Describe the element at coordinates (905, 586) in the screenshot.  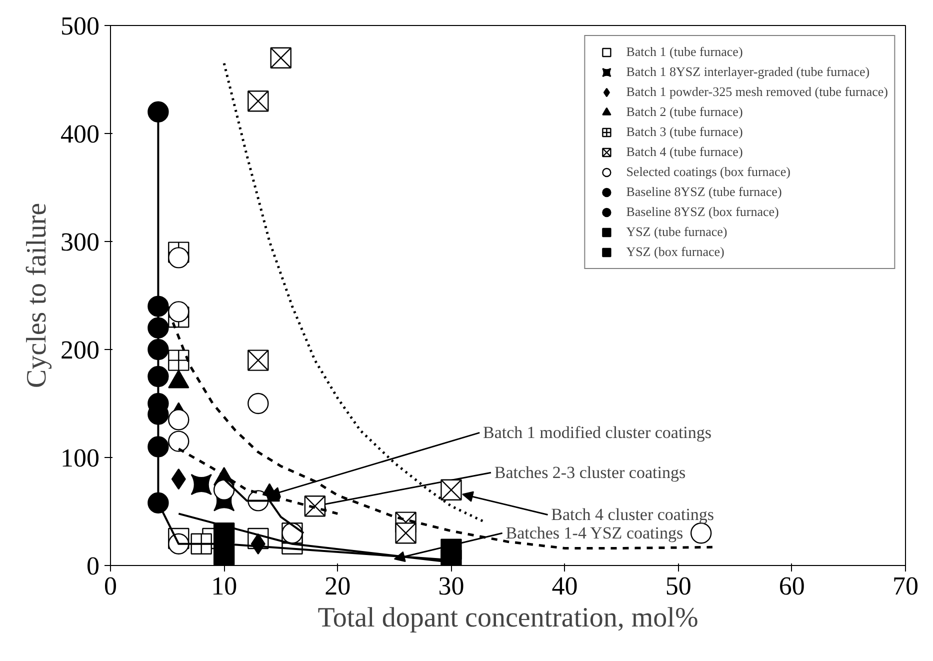
I see `x-tick-label: 70` at that location.